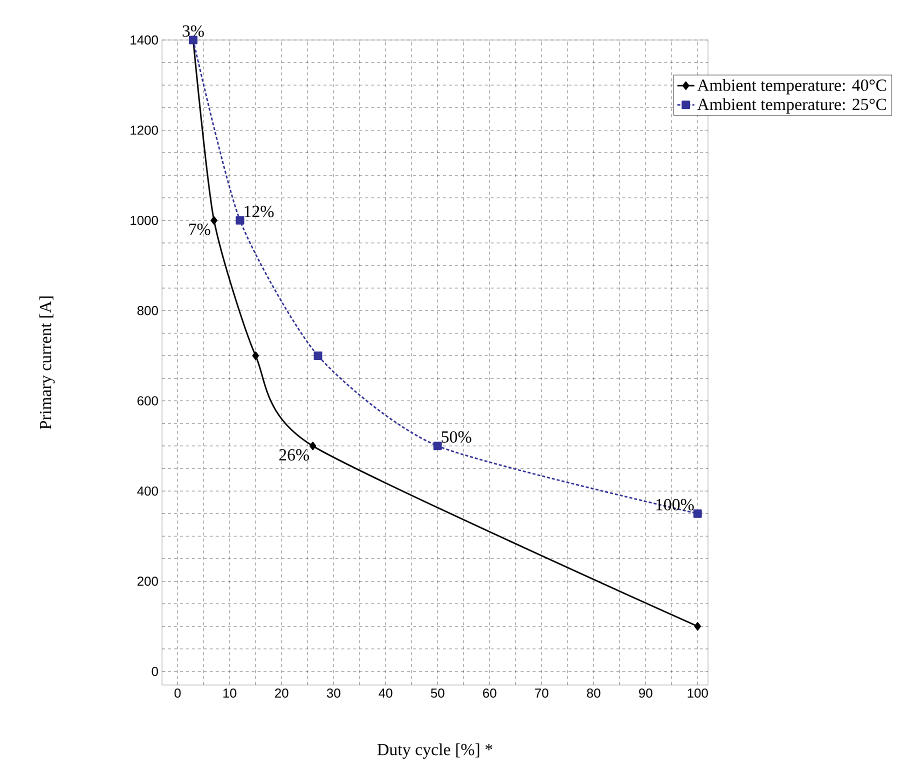 This screenshot has width=923, height=778. What do you see at coordinates (457, 437) in the screenshot?
I see `annotation: 50%` at bounding box center [457, 437].